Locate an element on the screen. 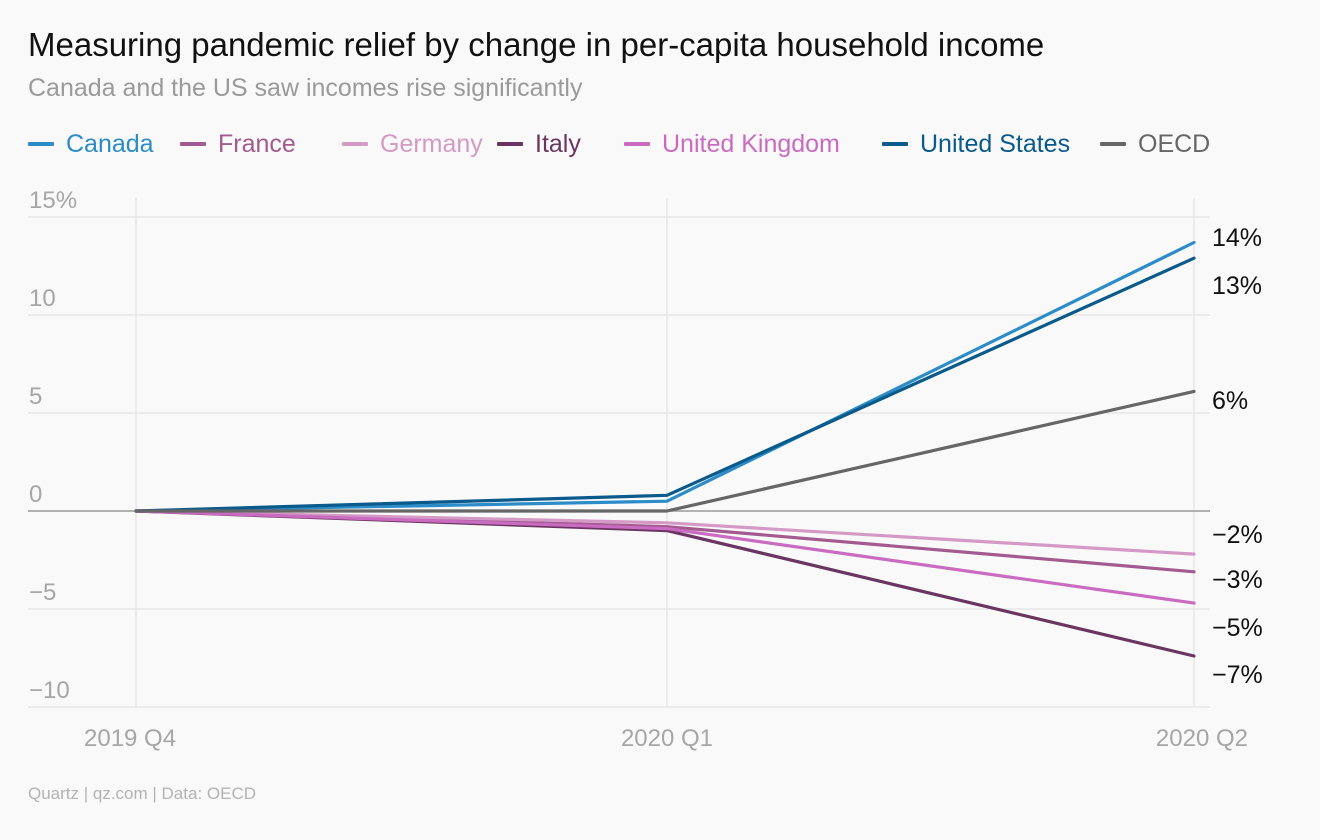 This screenshot has height=840, width=1320. legend-label: Canada is located at coordinates (110, 144).